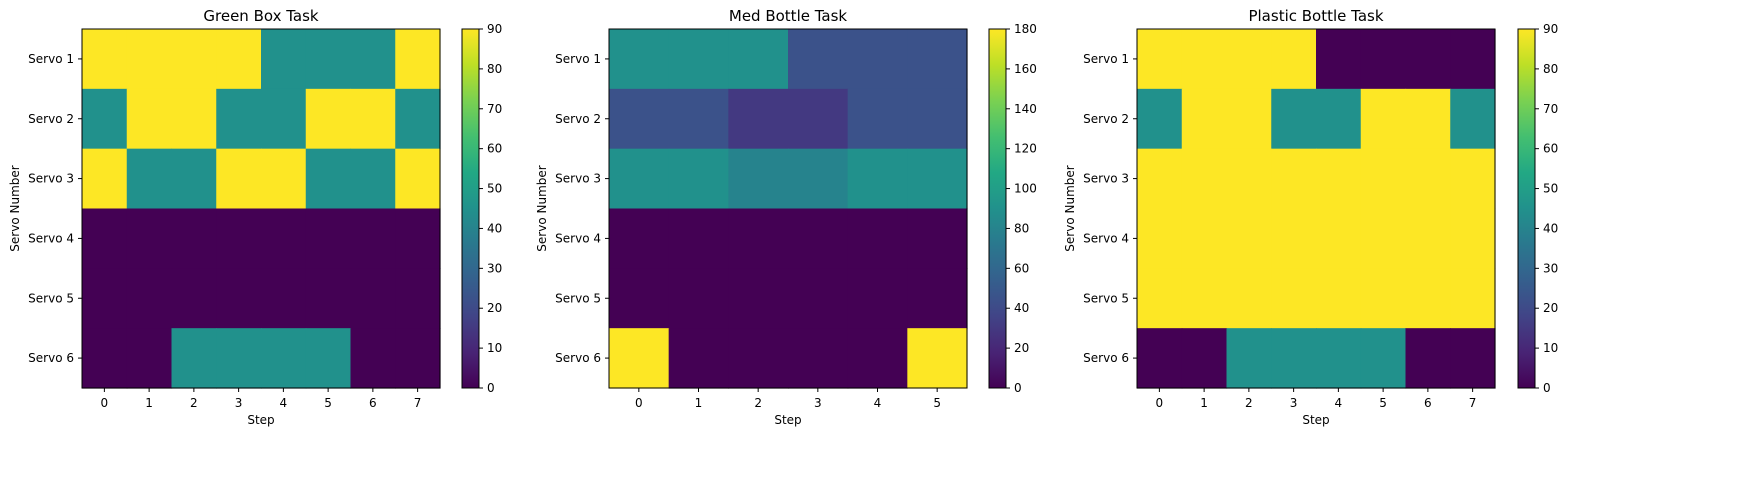 The height and width of the screenshot is (490, 1762). I want to click on colorbar, so click(997, 208).